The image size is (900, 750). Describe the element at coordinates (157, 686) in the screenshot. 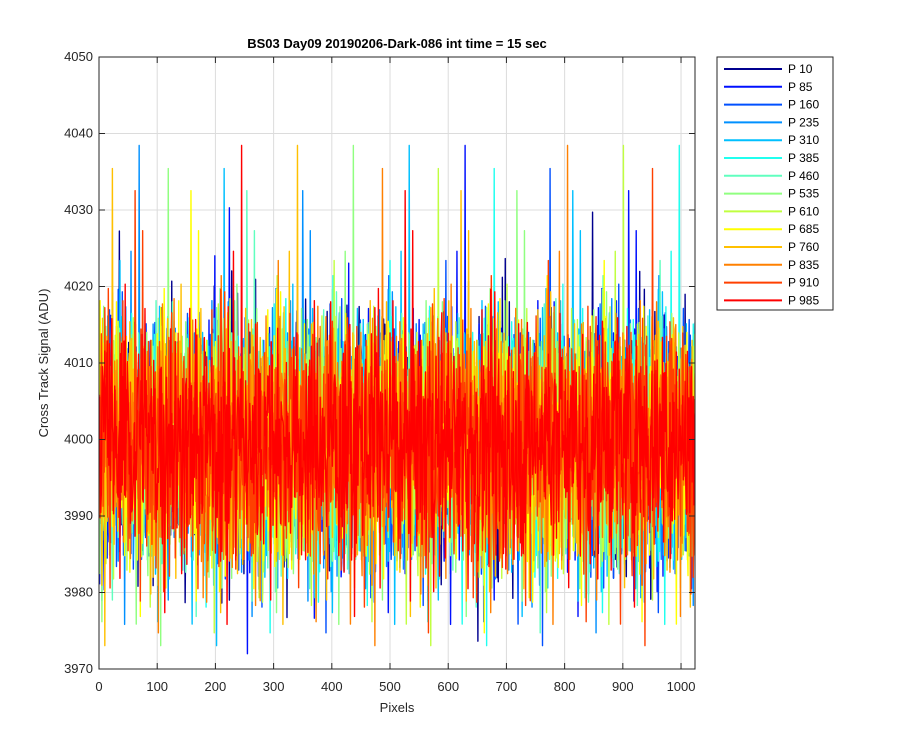

I see `x-tick-label: 100` at that location.